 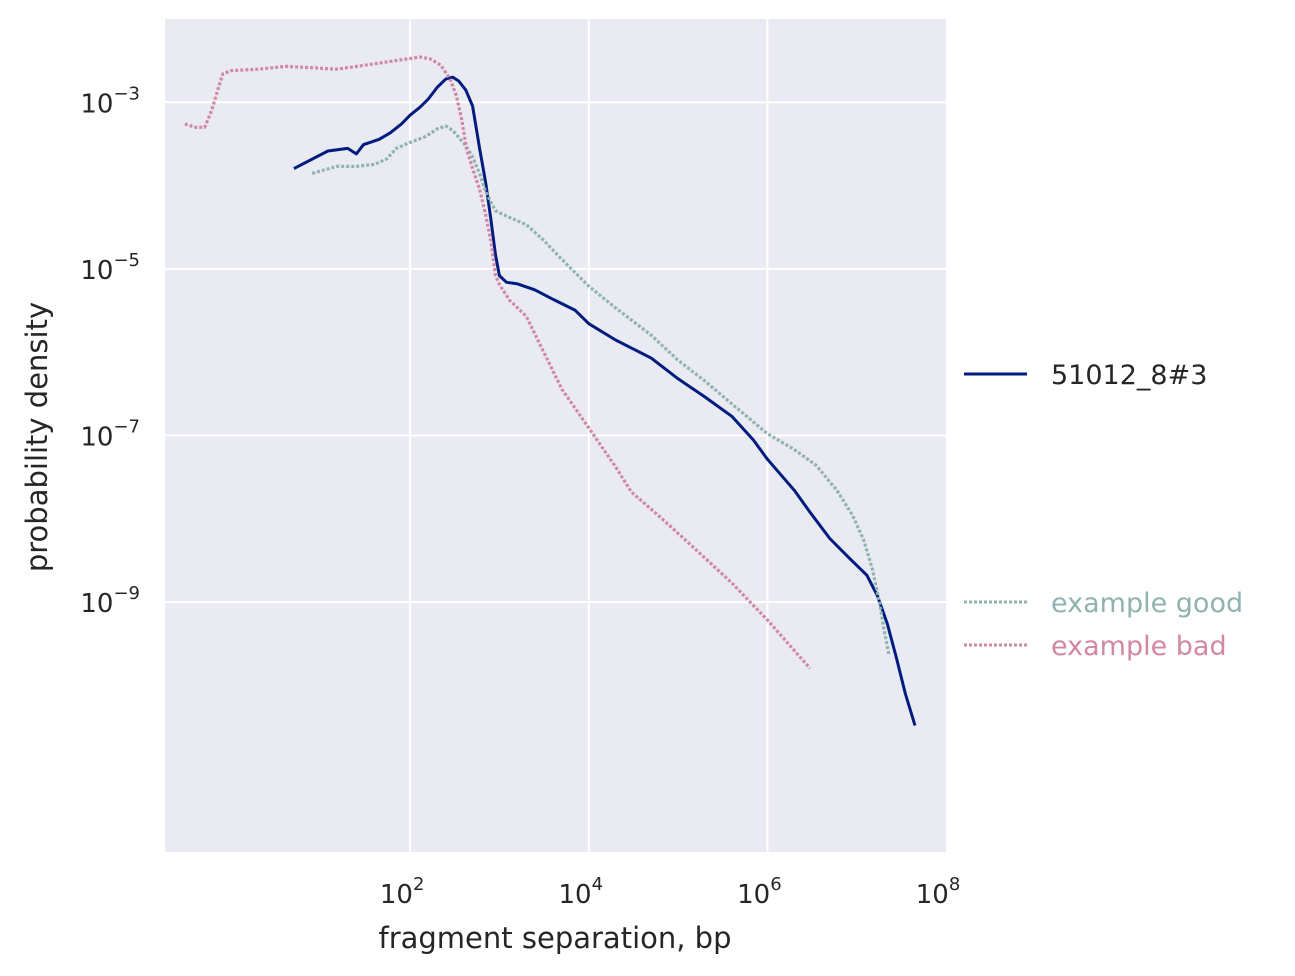 I want to click on x-tick-label-3-base: 10⁸, so click(x=938, y=892).